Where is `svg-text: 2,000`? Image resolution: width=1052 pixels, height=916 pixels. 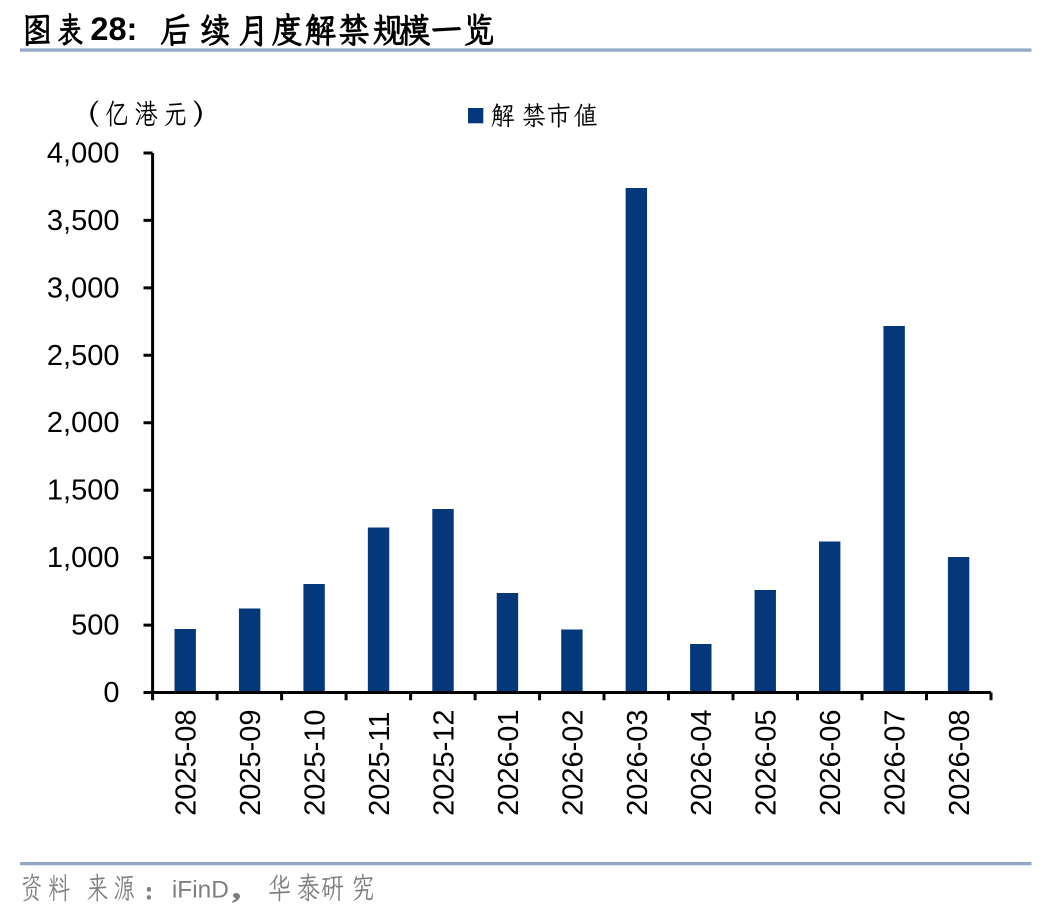 svg-text: 2,000 is located at coordinates (83, 423).